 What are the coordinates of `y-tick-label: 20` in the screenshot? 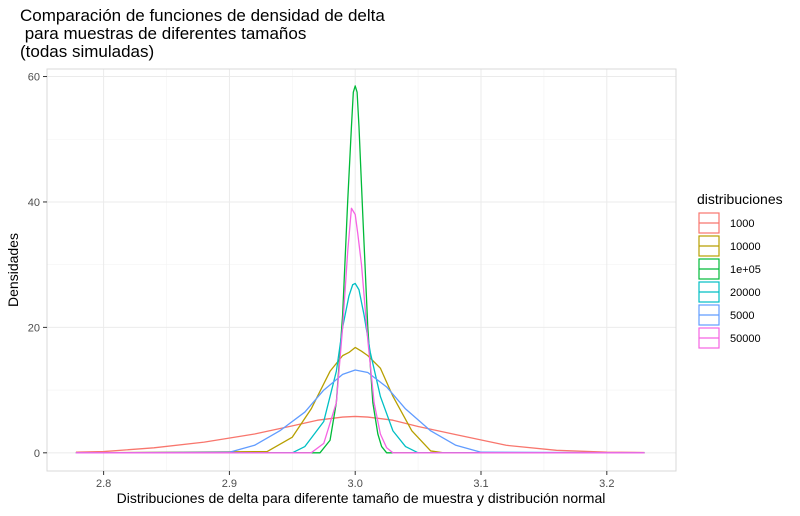 It's located at (34, 328).